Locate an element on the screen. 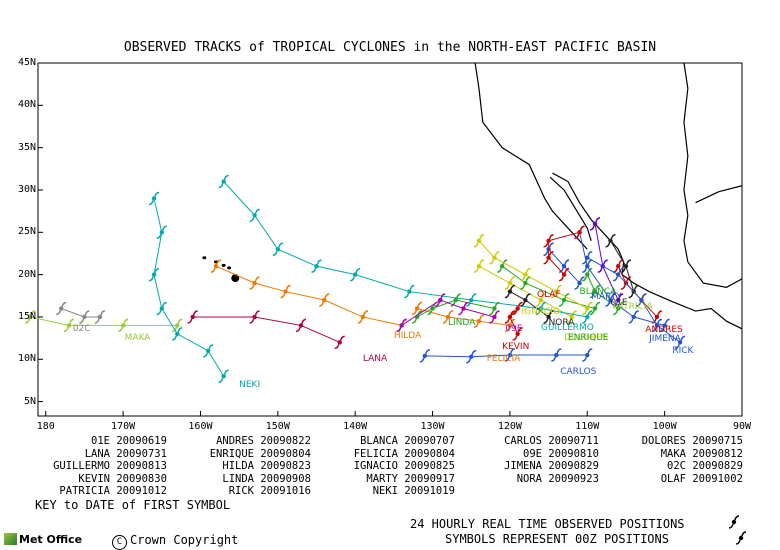  key-first-date: 20090825 is located at coordinates (426, 466).